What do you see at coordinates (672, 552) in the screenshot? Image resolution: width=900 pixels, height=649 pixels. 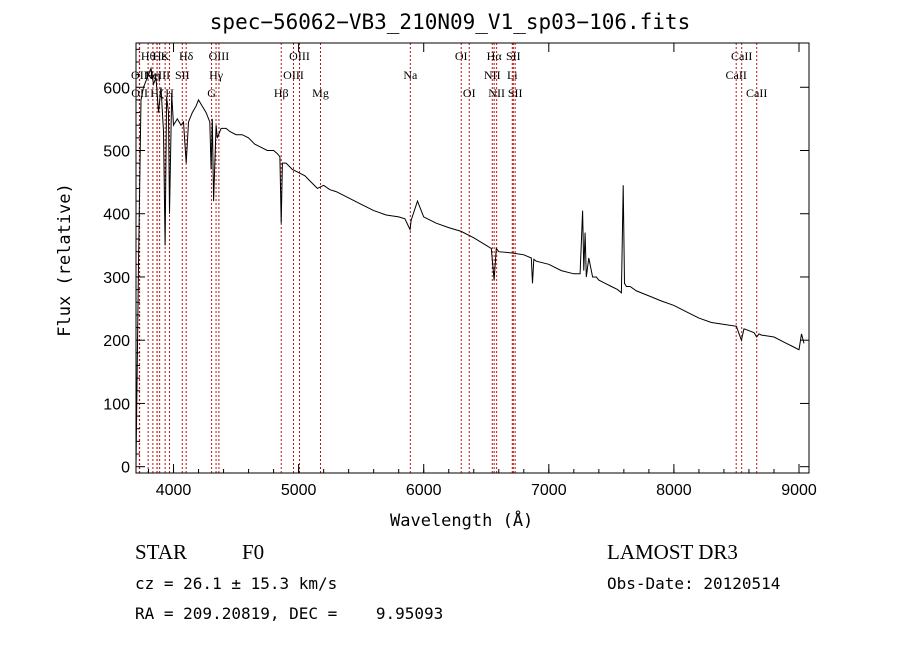 I see `survey-name: LAMOST DR3` at bounding box center [672, 552].